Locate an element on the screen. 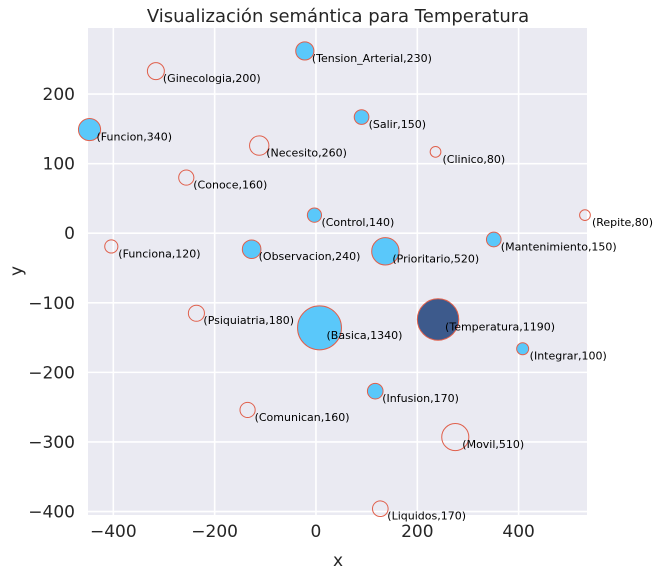  data-label: (Salir,150) is located at coordinates (397, 124).